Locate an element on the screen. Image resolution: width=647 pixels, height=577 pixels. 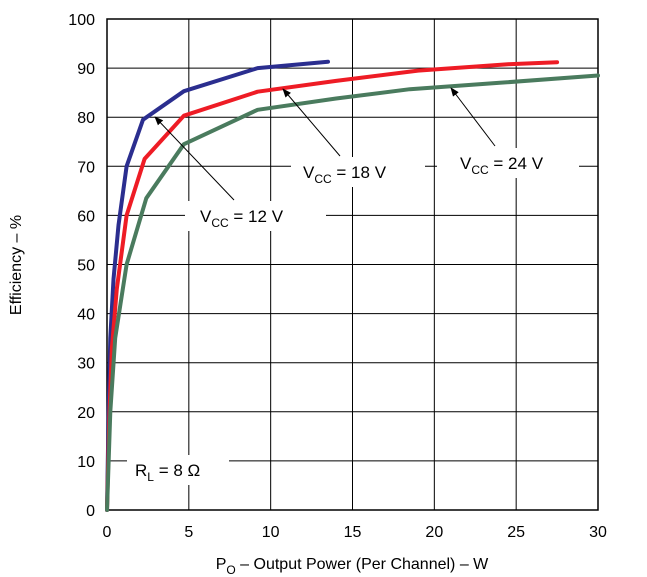
arrow-vcc18 is located at coordinates (311, 122).